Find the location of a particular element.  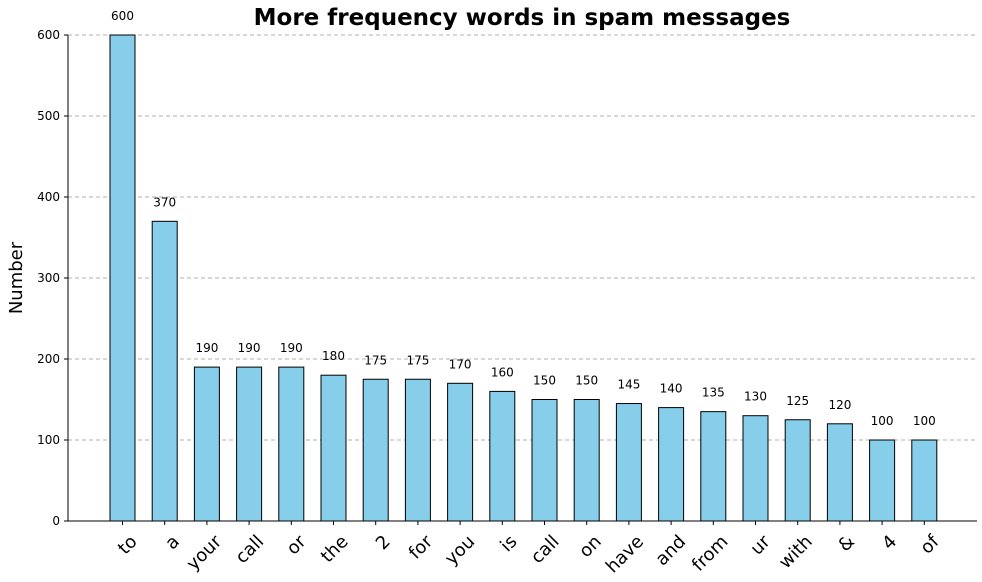

x-tick-label: from is located at coordinates (710, 553).